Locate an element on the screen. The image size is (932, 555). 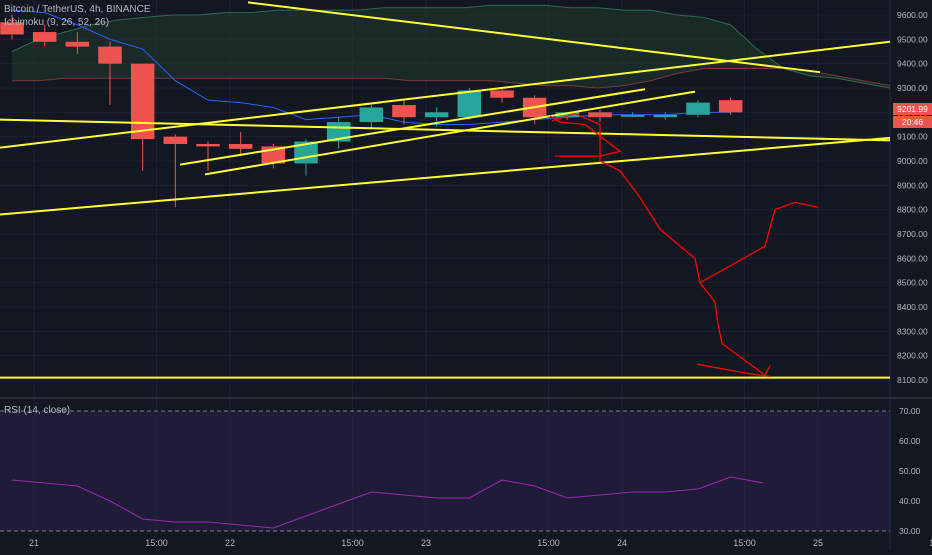
rsi-line-group is located at coordinates (387, 502).